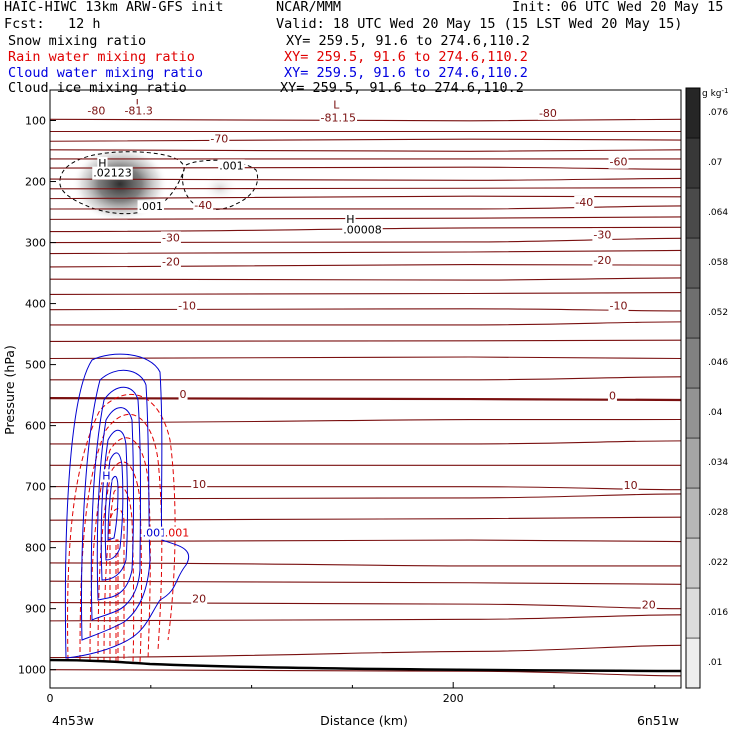 This screenshot has width=740, height=740. I want to click on colorbar-label: .034, so click(718, 463).